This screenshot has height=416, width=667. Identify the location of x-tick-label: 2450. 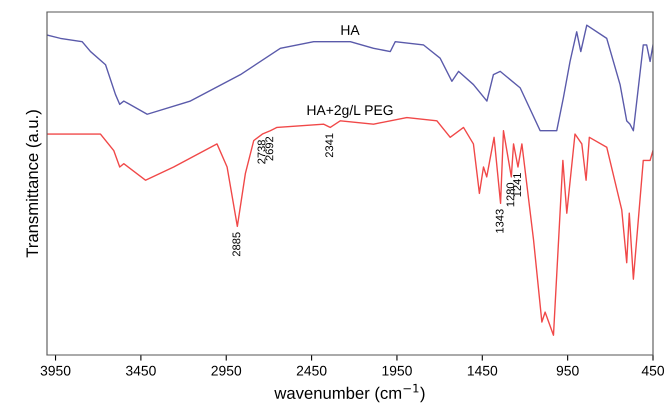
(311, 371).